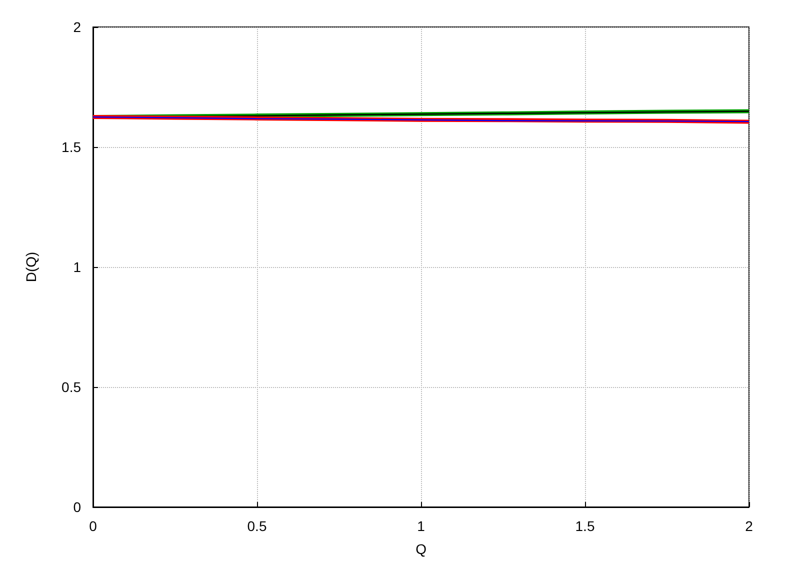  Describe the element at coordinates (421, 526) in the screenshot. I see `x-tick-label: 1` at that location.